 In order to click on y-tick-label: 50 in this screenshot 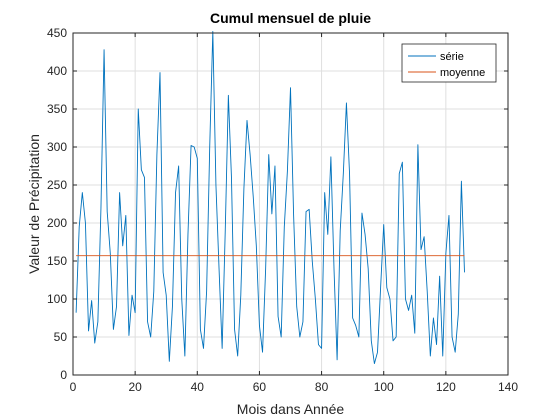, I will do `click(61, 337)`.